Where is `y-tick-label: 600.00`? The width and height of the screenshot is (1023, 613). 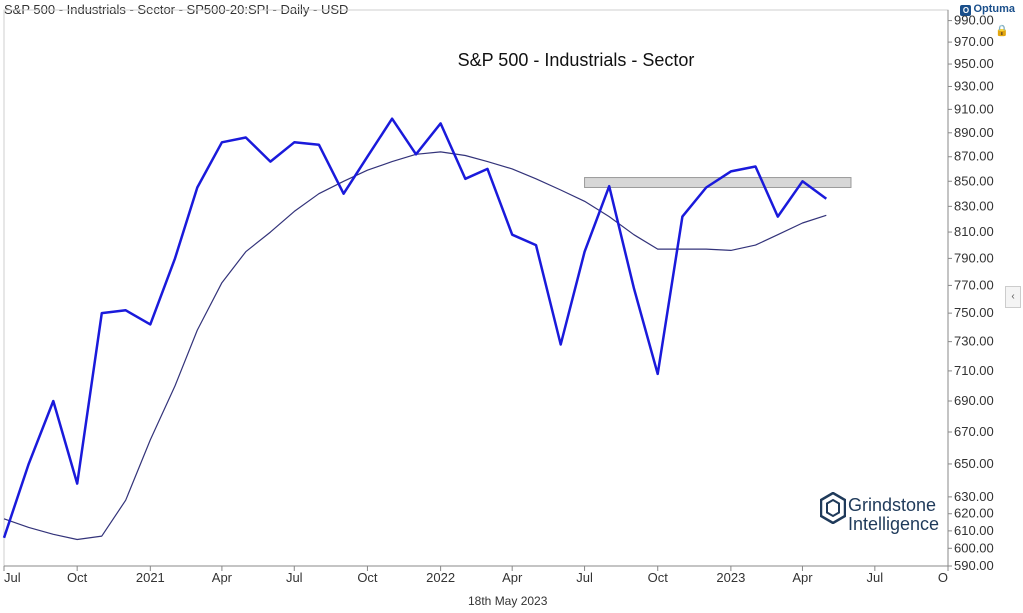 y-tick-label: 600.00 is located at coordinates (974, 547).